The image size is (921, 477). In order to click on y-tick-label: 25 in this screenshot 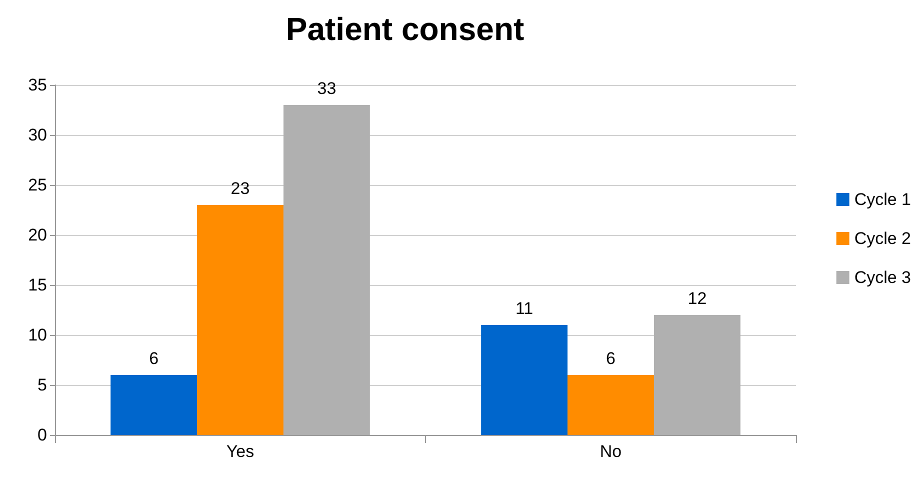, I will do `click(37, 185)`.